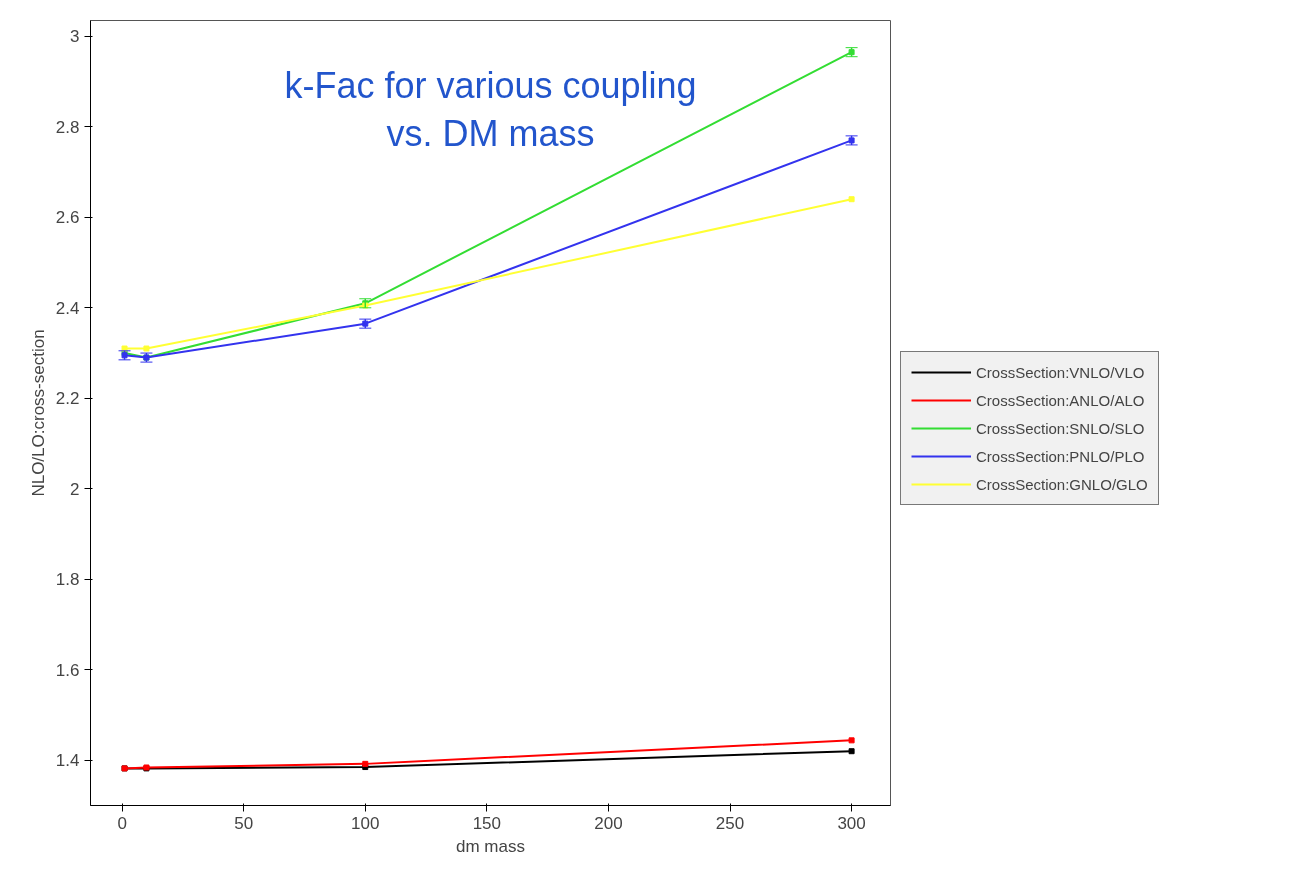 The width and height of the screenshot is (1303, 888). I want to click on y-axis-title: NLO/LO:cross-section, so click(38, 413).